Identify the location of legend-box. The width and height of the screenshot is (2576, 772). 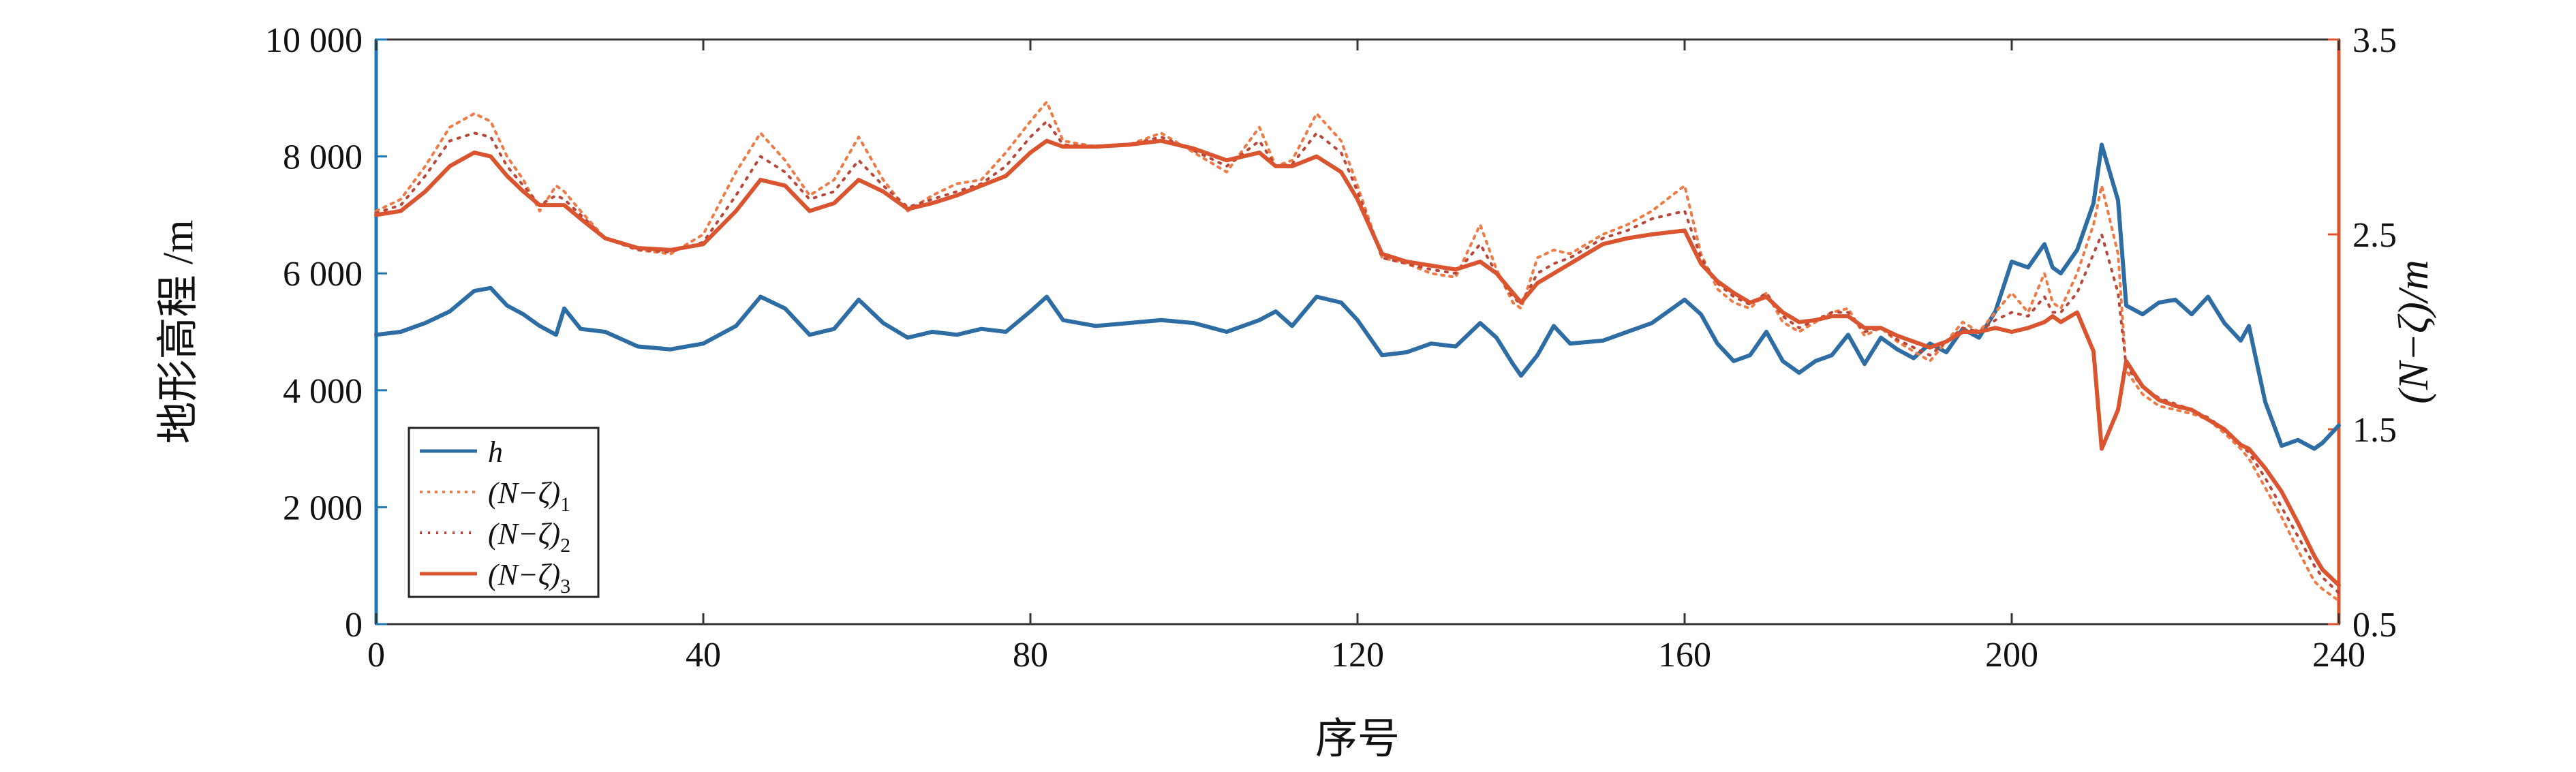
(504, 513).